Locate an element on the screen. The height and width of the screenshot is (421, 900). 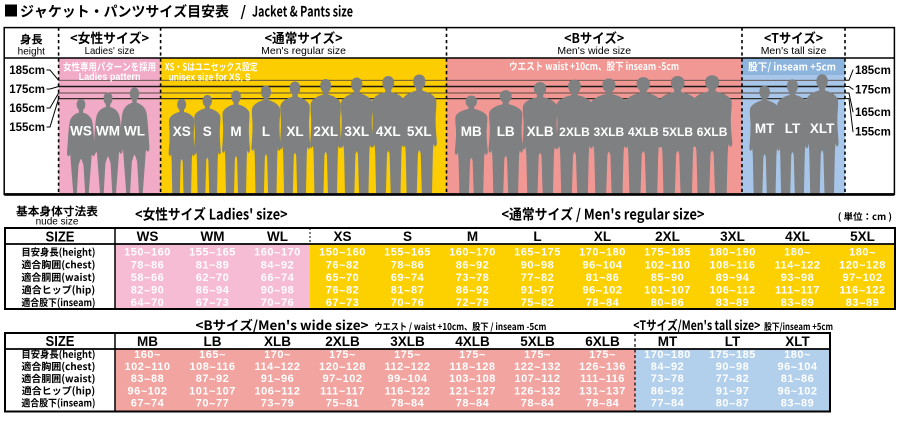
svg-text: MT is located at coordinates (765, 128).